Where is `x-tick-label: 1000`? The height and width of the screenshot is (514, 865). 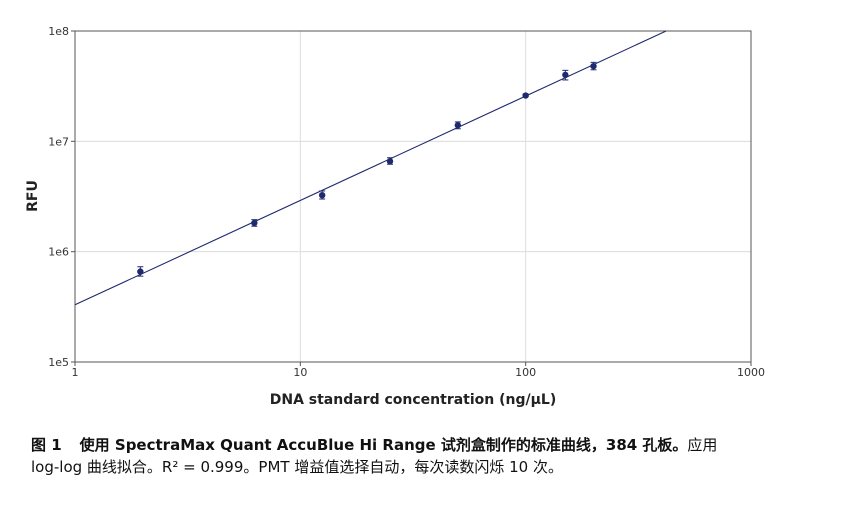 x-tick-label: 1000 is located at coordinates (751, 372).